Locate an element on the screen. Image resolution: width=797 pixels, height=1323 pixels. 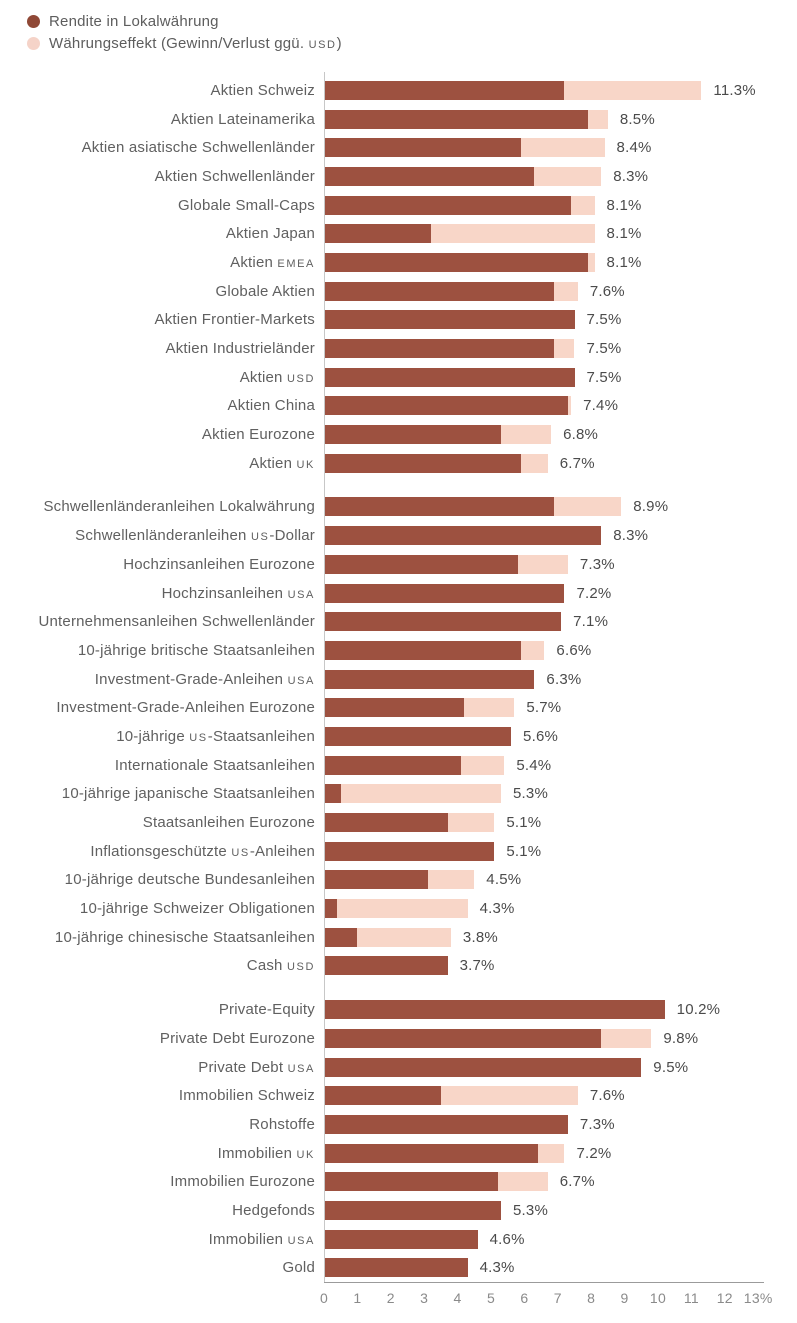
row-label: Immobilien USA is located at coordinates (261, 1239).